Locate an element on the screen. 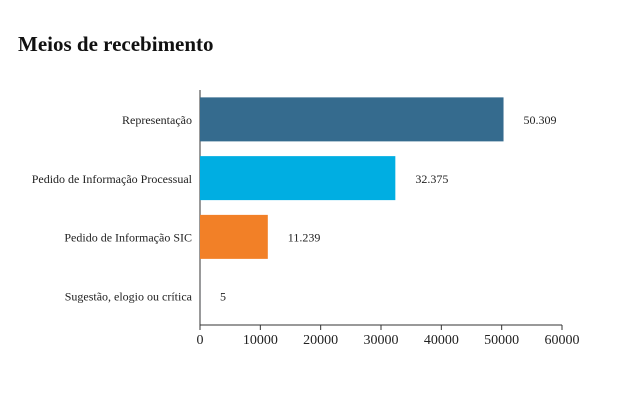 This screenshot has width=640, height=408. y-tick-label: Pedido de Informação Processual is located at coordinates (112, 179).